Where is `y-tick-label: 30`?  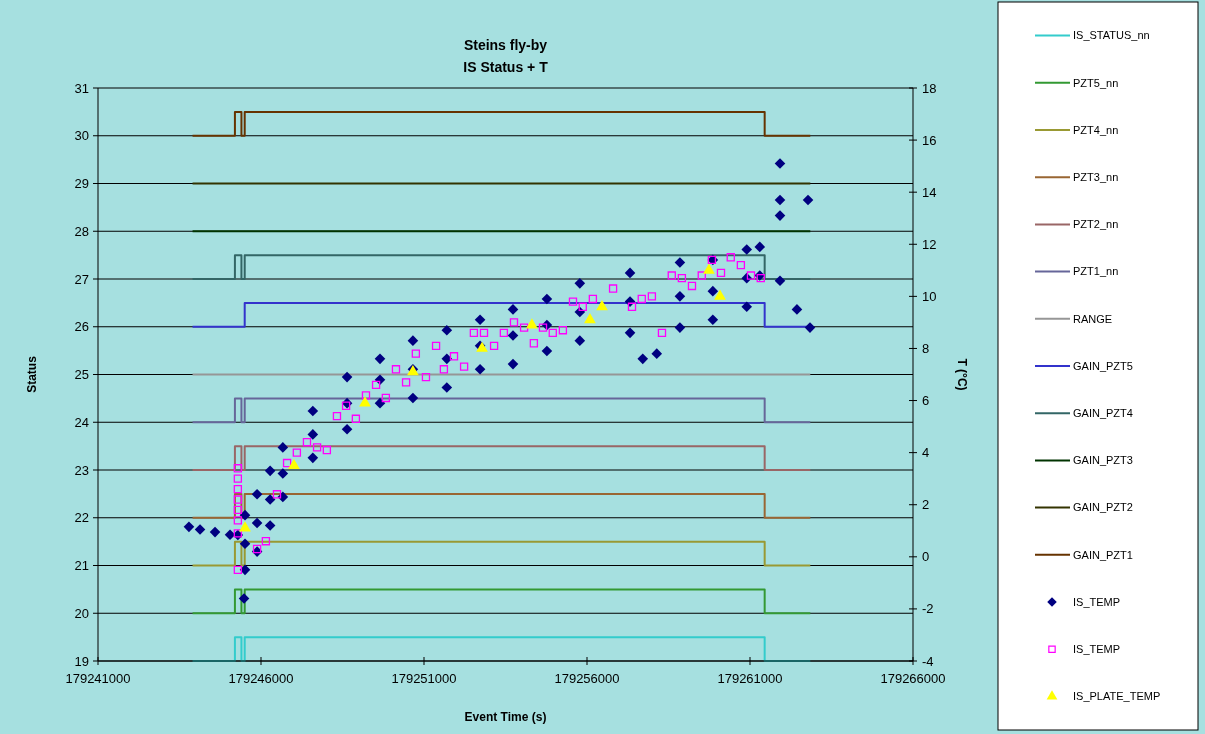 y-tick-label: 30 is located at coordinates (81, 136).